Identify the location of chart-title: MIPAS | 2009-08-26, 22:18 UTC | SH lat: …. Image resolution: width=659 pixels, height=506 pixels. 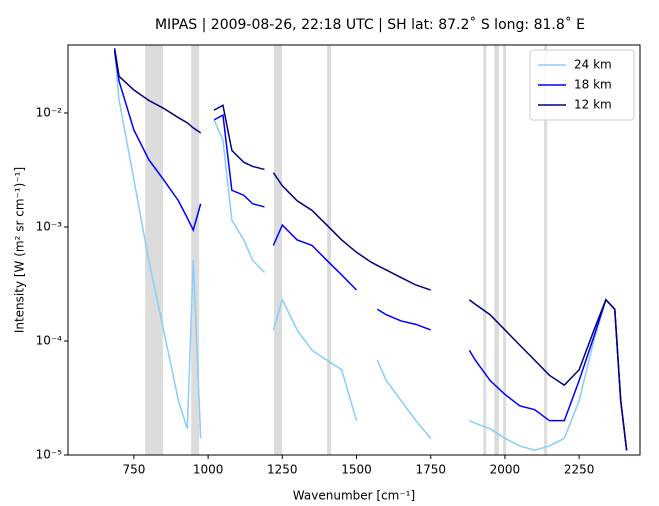
(370, 24).